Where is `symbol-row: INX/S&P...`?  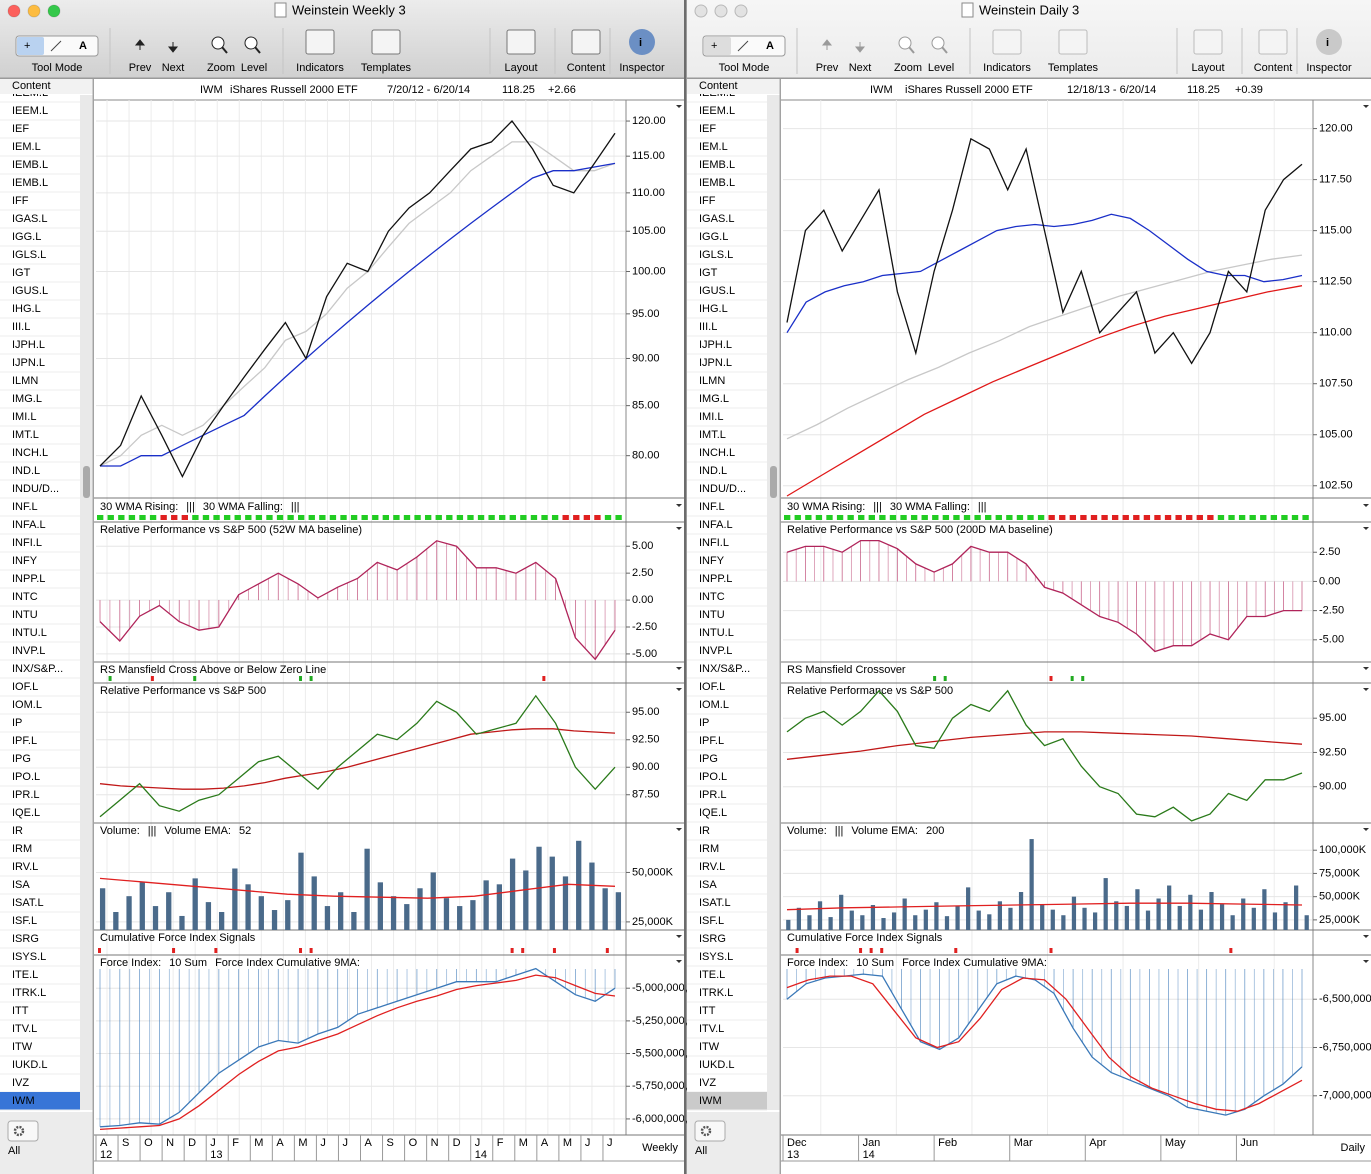
symbol-row: INX/S&P... is located at coordinates (37, 669).